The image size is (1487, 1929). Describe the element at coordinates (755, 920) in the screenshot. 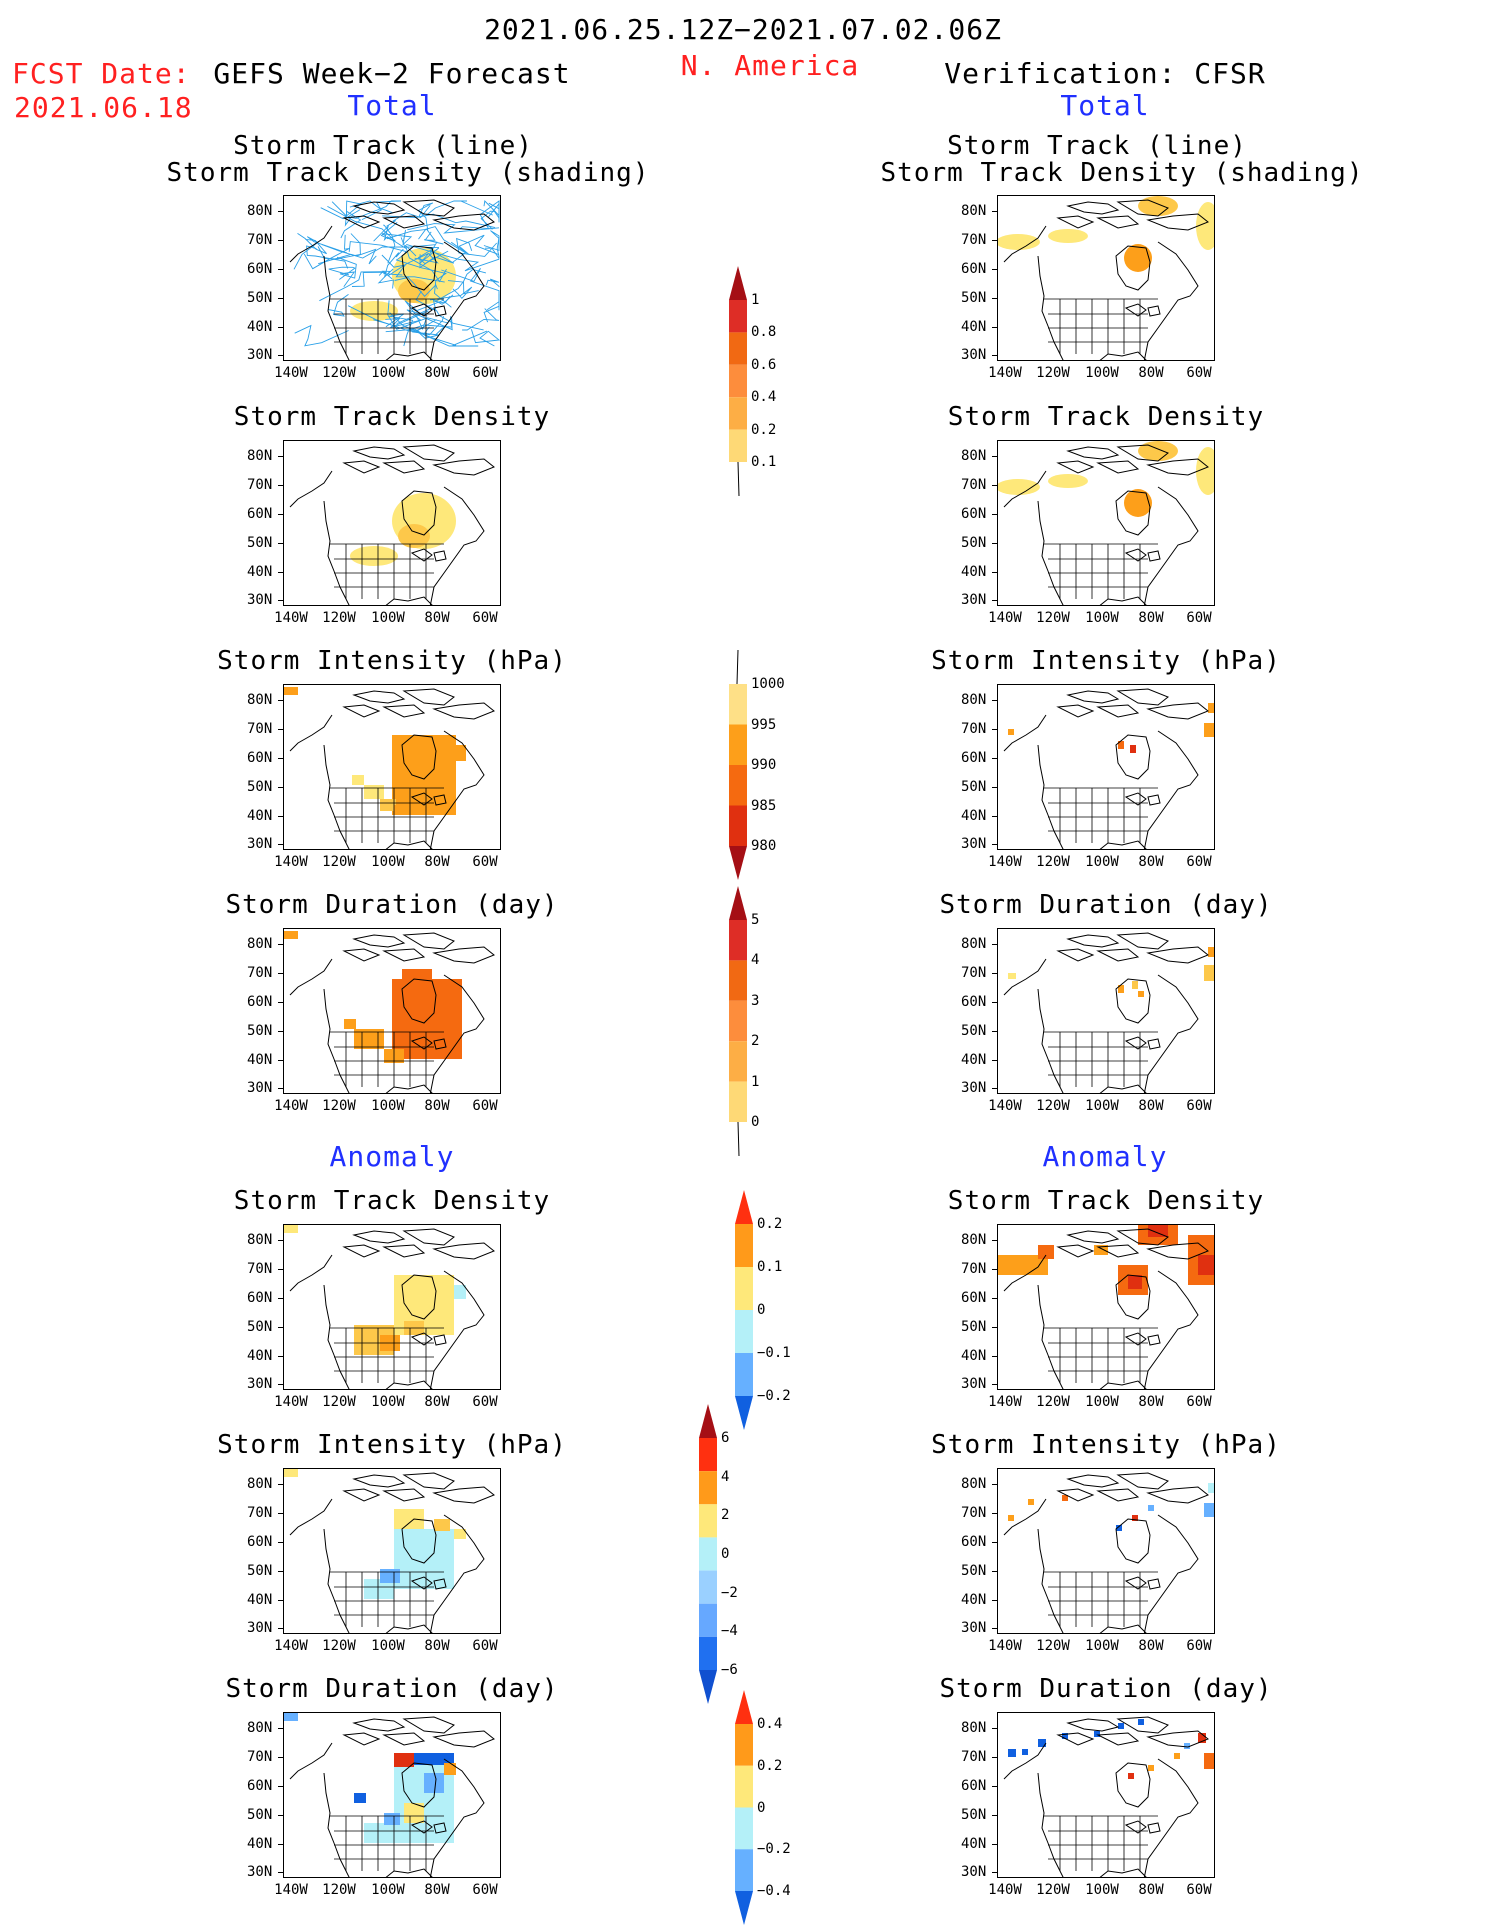

I see `colorbar-label: 5` at that location.